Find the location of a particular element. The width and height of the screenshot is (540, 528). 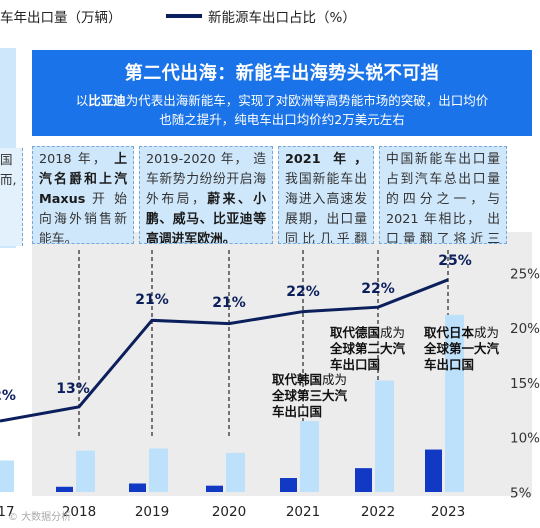

legend: 车年出口量（万辆） 新能源车出口占比（%） is located at coordinates (270, 20).